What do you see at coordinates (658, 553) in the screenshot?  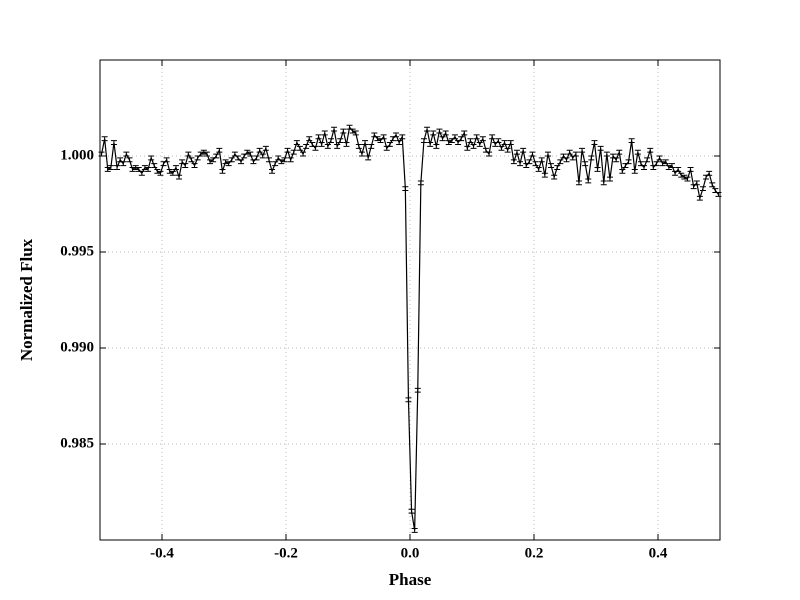 I see `x-tick-label: 0.4` at bounding box center [658, 553].